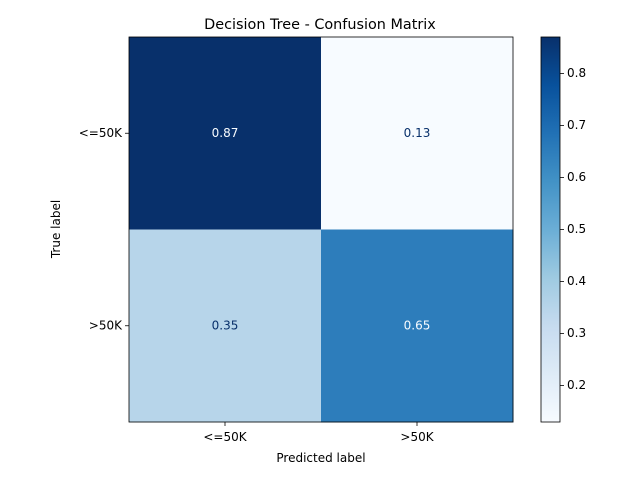 Image resolution: width=640 pixels, height=485 pixels. I want to click on colorbar-ticks: 0.2 0.3 0.4 0.5 0.6 0.7 0.8, so click(573, 229).